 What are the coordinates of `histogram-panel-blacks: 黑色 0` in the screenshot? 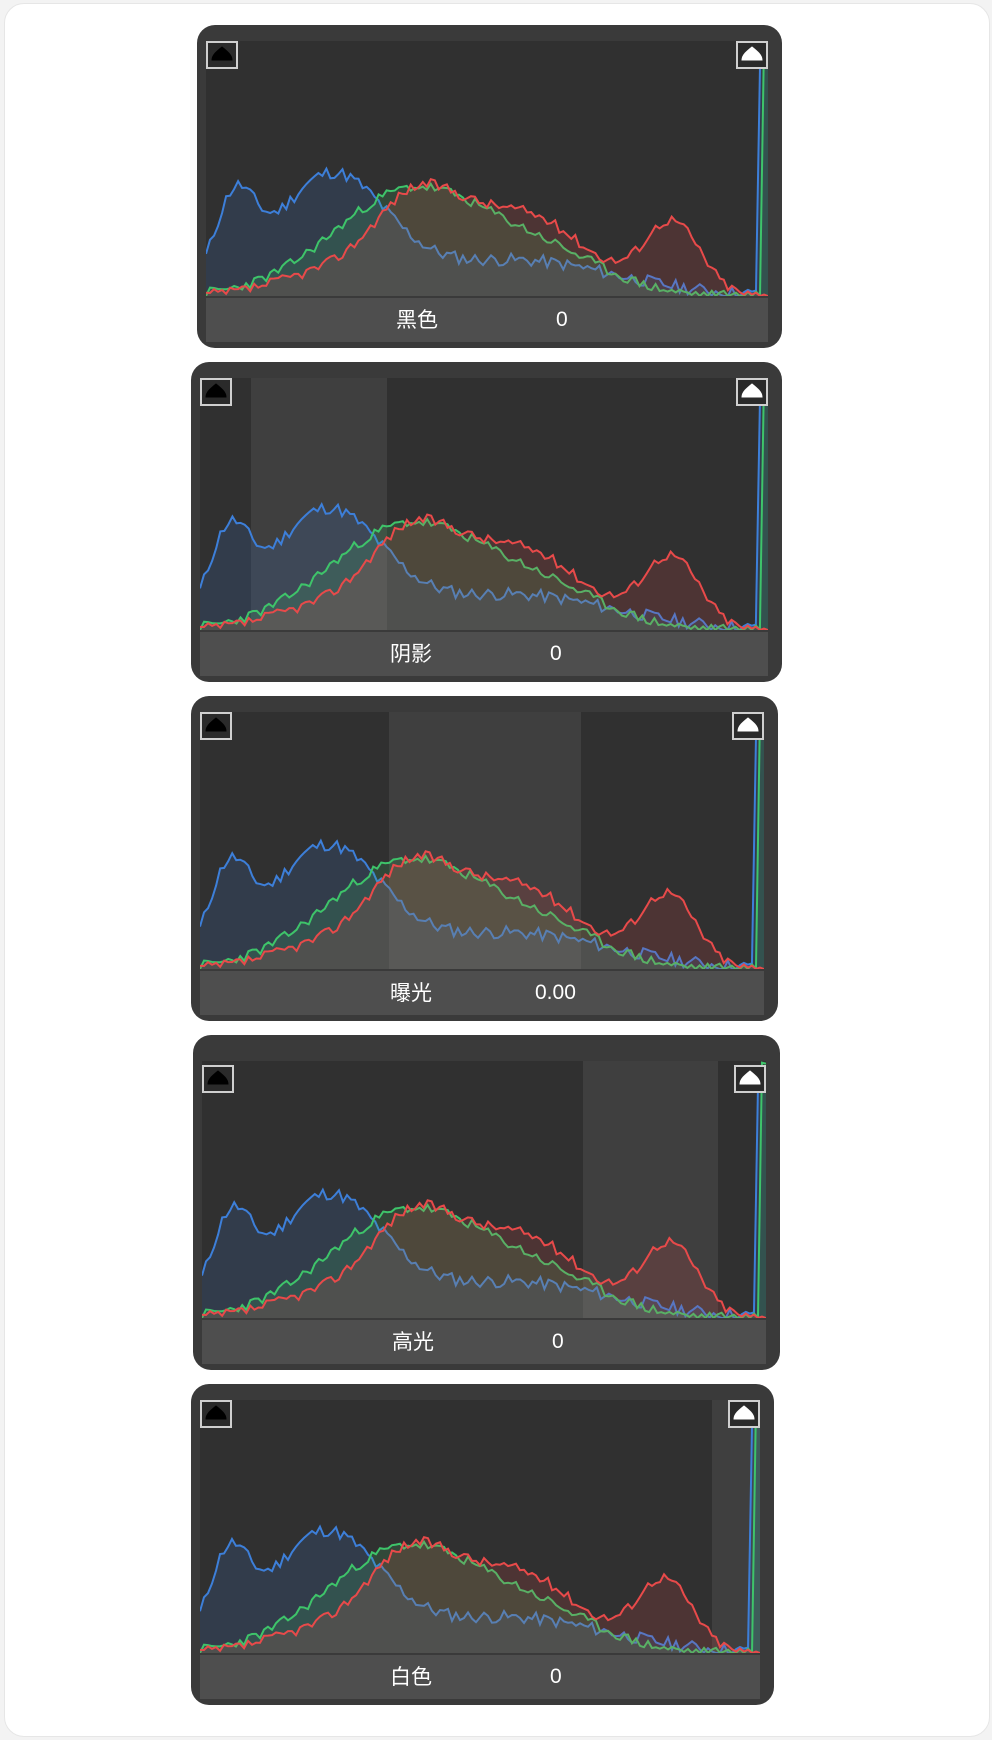 It's located at (489, 186).